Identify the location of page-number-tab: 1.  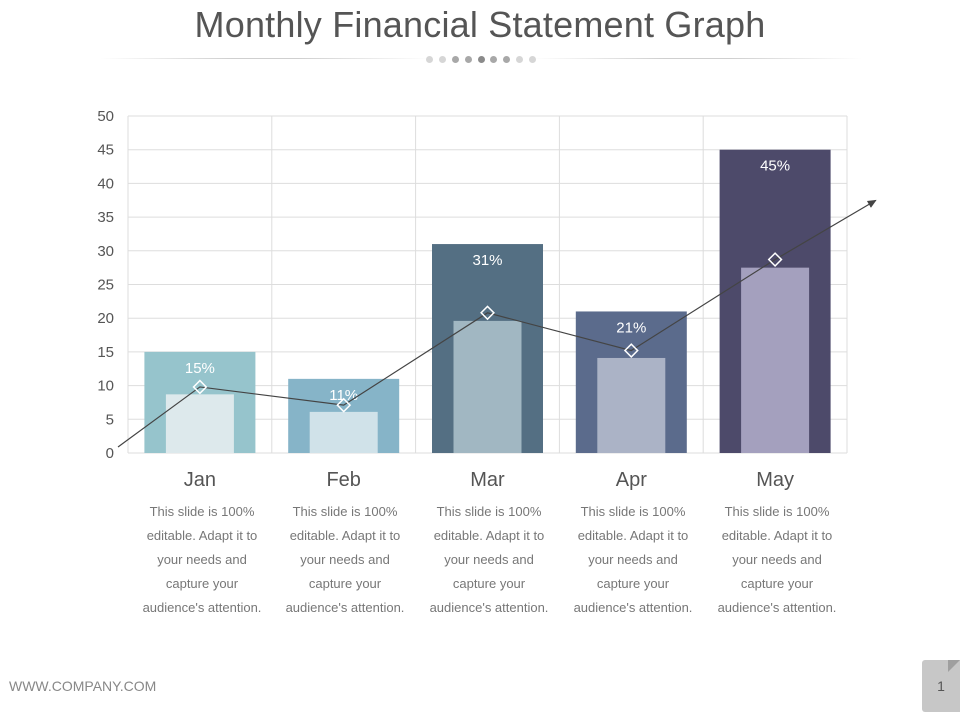
(941, 686).